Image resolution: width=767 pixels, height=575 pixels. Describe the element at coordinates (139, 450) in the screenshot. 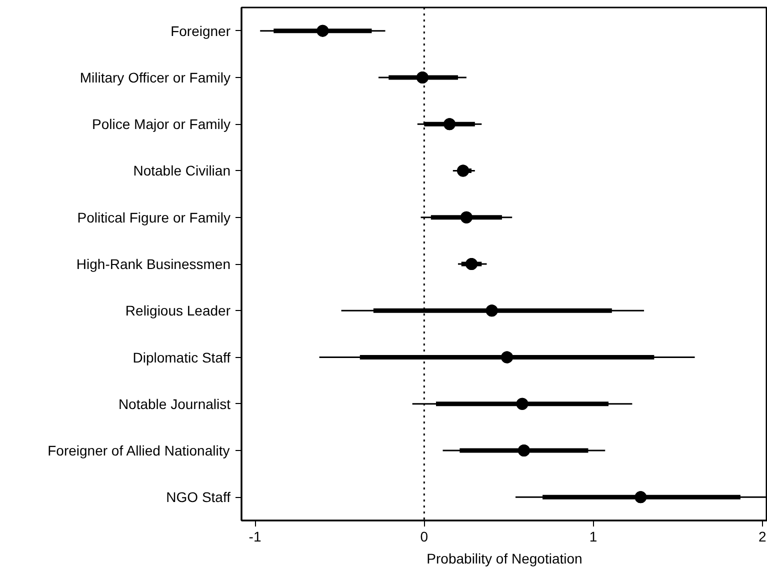

I see `y-tick-label: Foreigner of Allied Nationality` at that location.